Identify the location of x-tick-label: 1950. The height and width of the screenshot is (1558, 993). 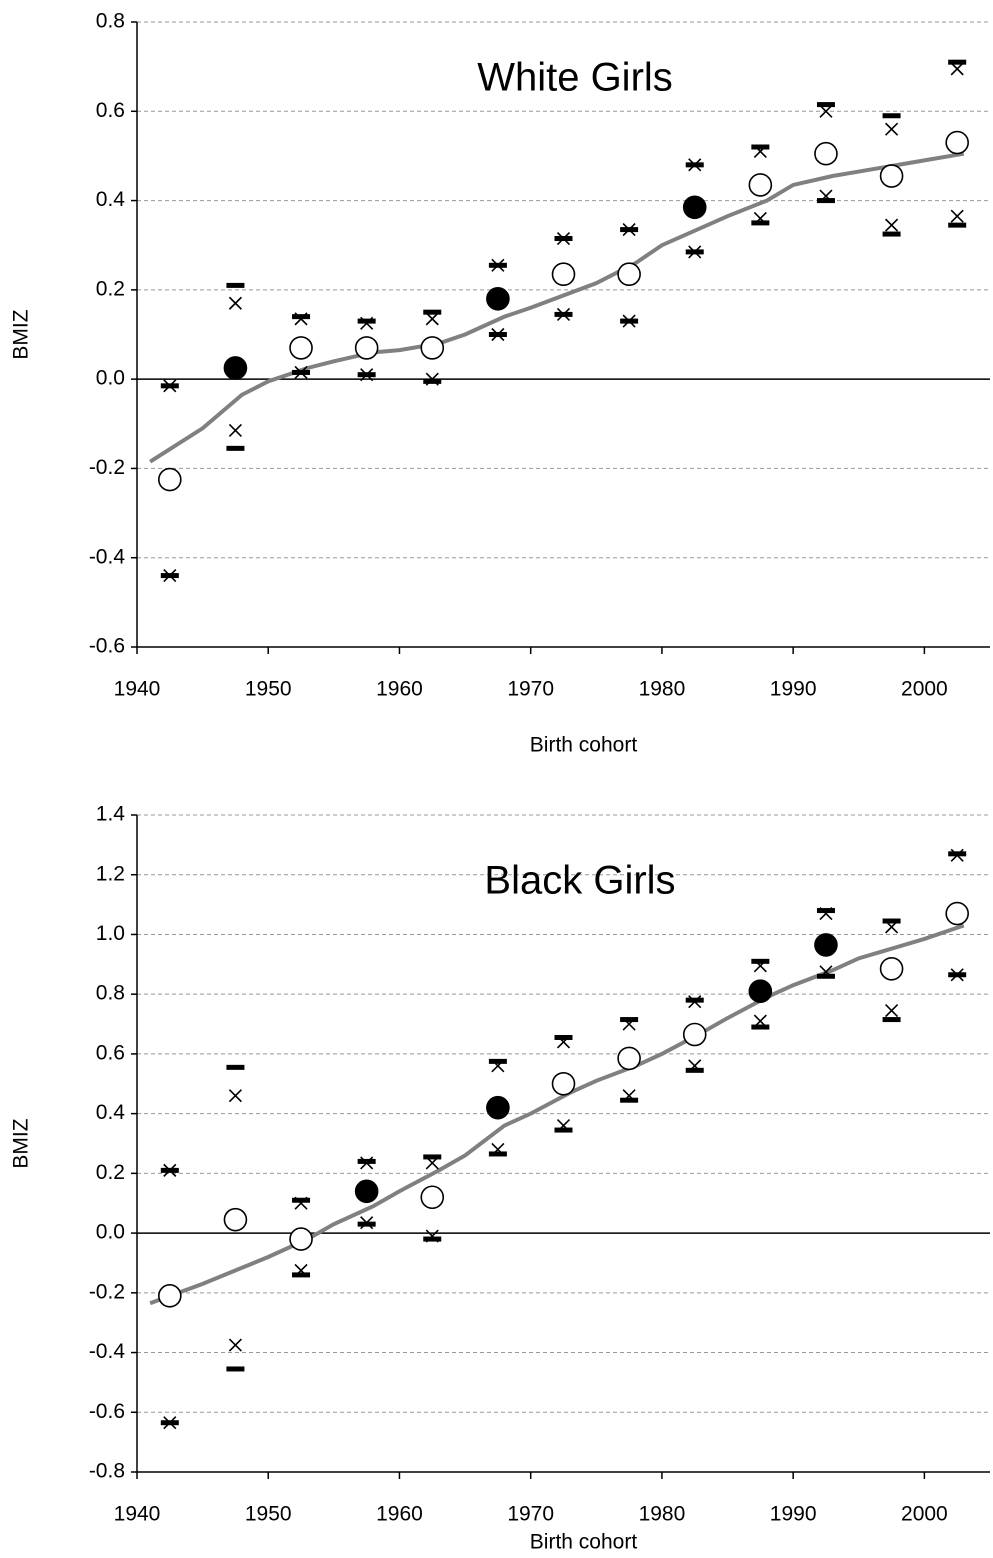
(268, 689).